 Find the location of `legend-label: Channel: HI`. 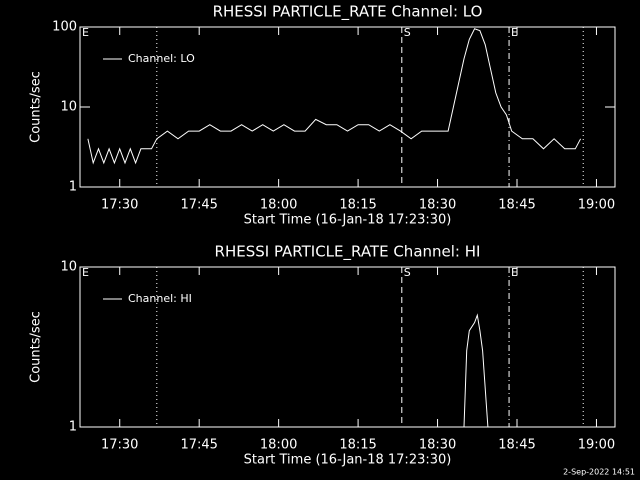

legend-label: Channel: HI is located at coordinates (160, 298).